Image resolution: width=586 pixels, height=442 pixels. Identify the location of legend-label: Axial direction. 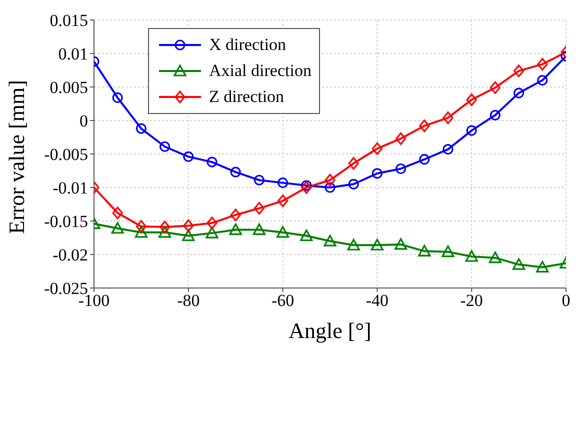
(260, 71).